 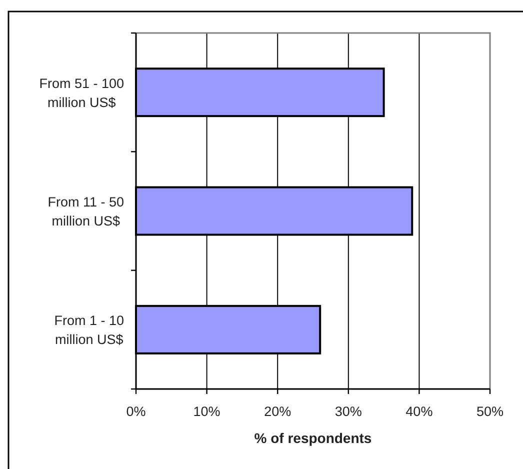 What do you see at coordinates (81, 93) in the screenshot?
I see `y-tick-label: From 51 - 100 million US$` at bounding box center [81, 93].